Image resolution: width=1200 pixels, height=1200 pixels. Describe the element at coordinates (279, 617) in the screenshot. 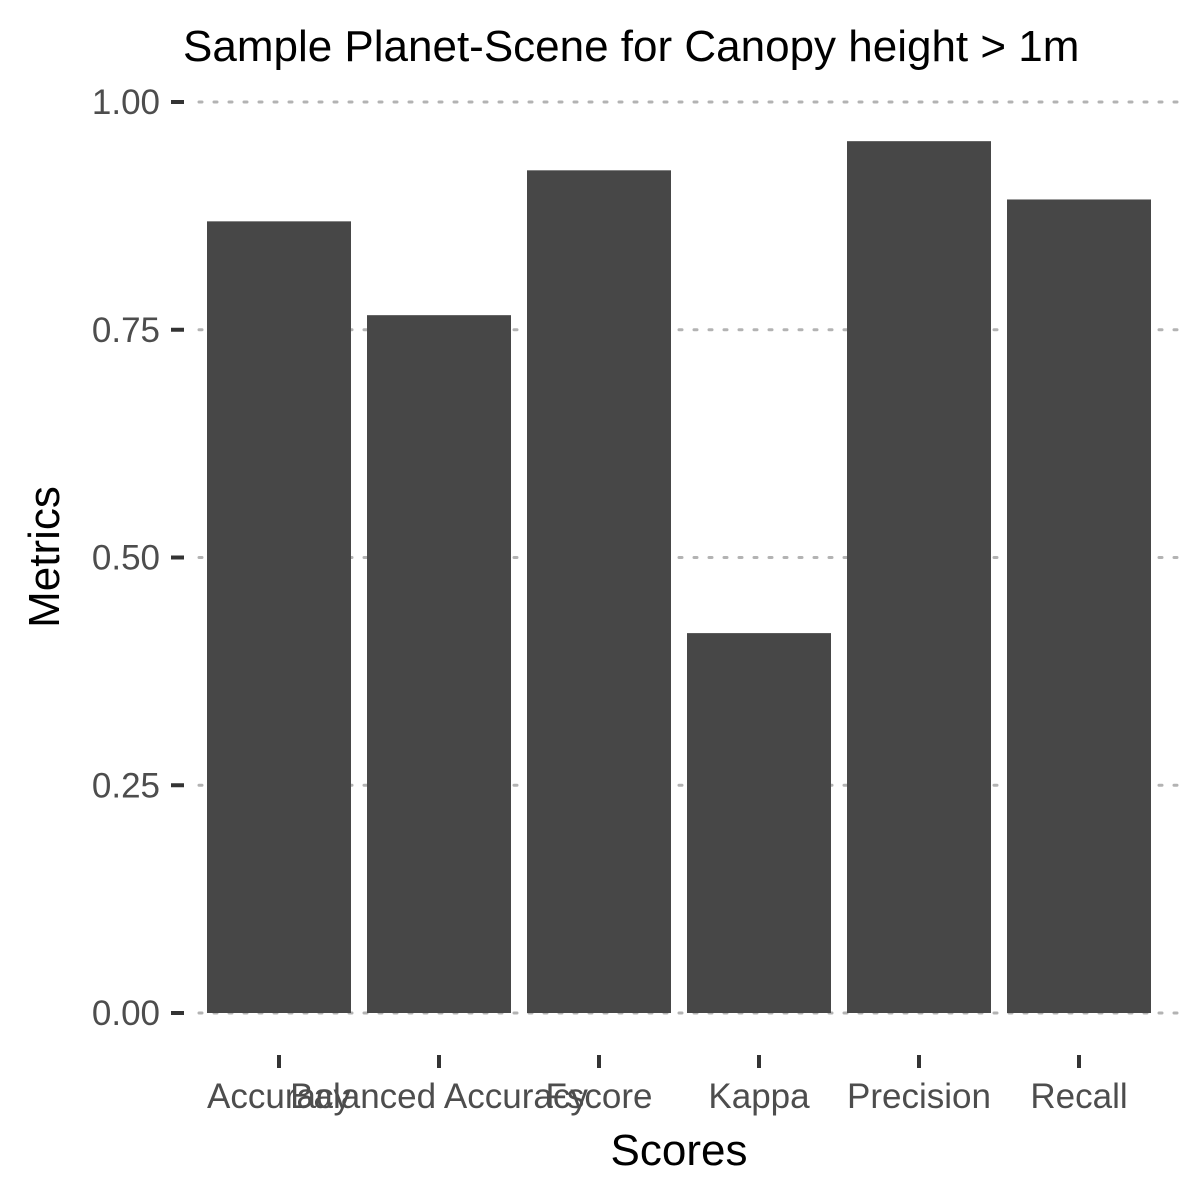

I see `bar-accuracy` at that location.